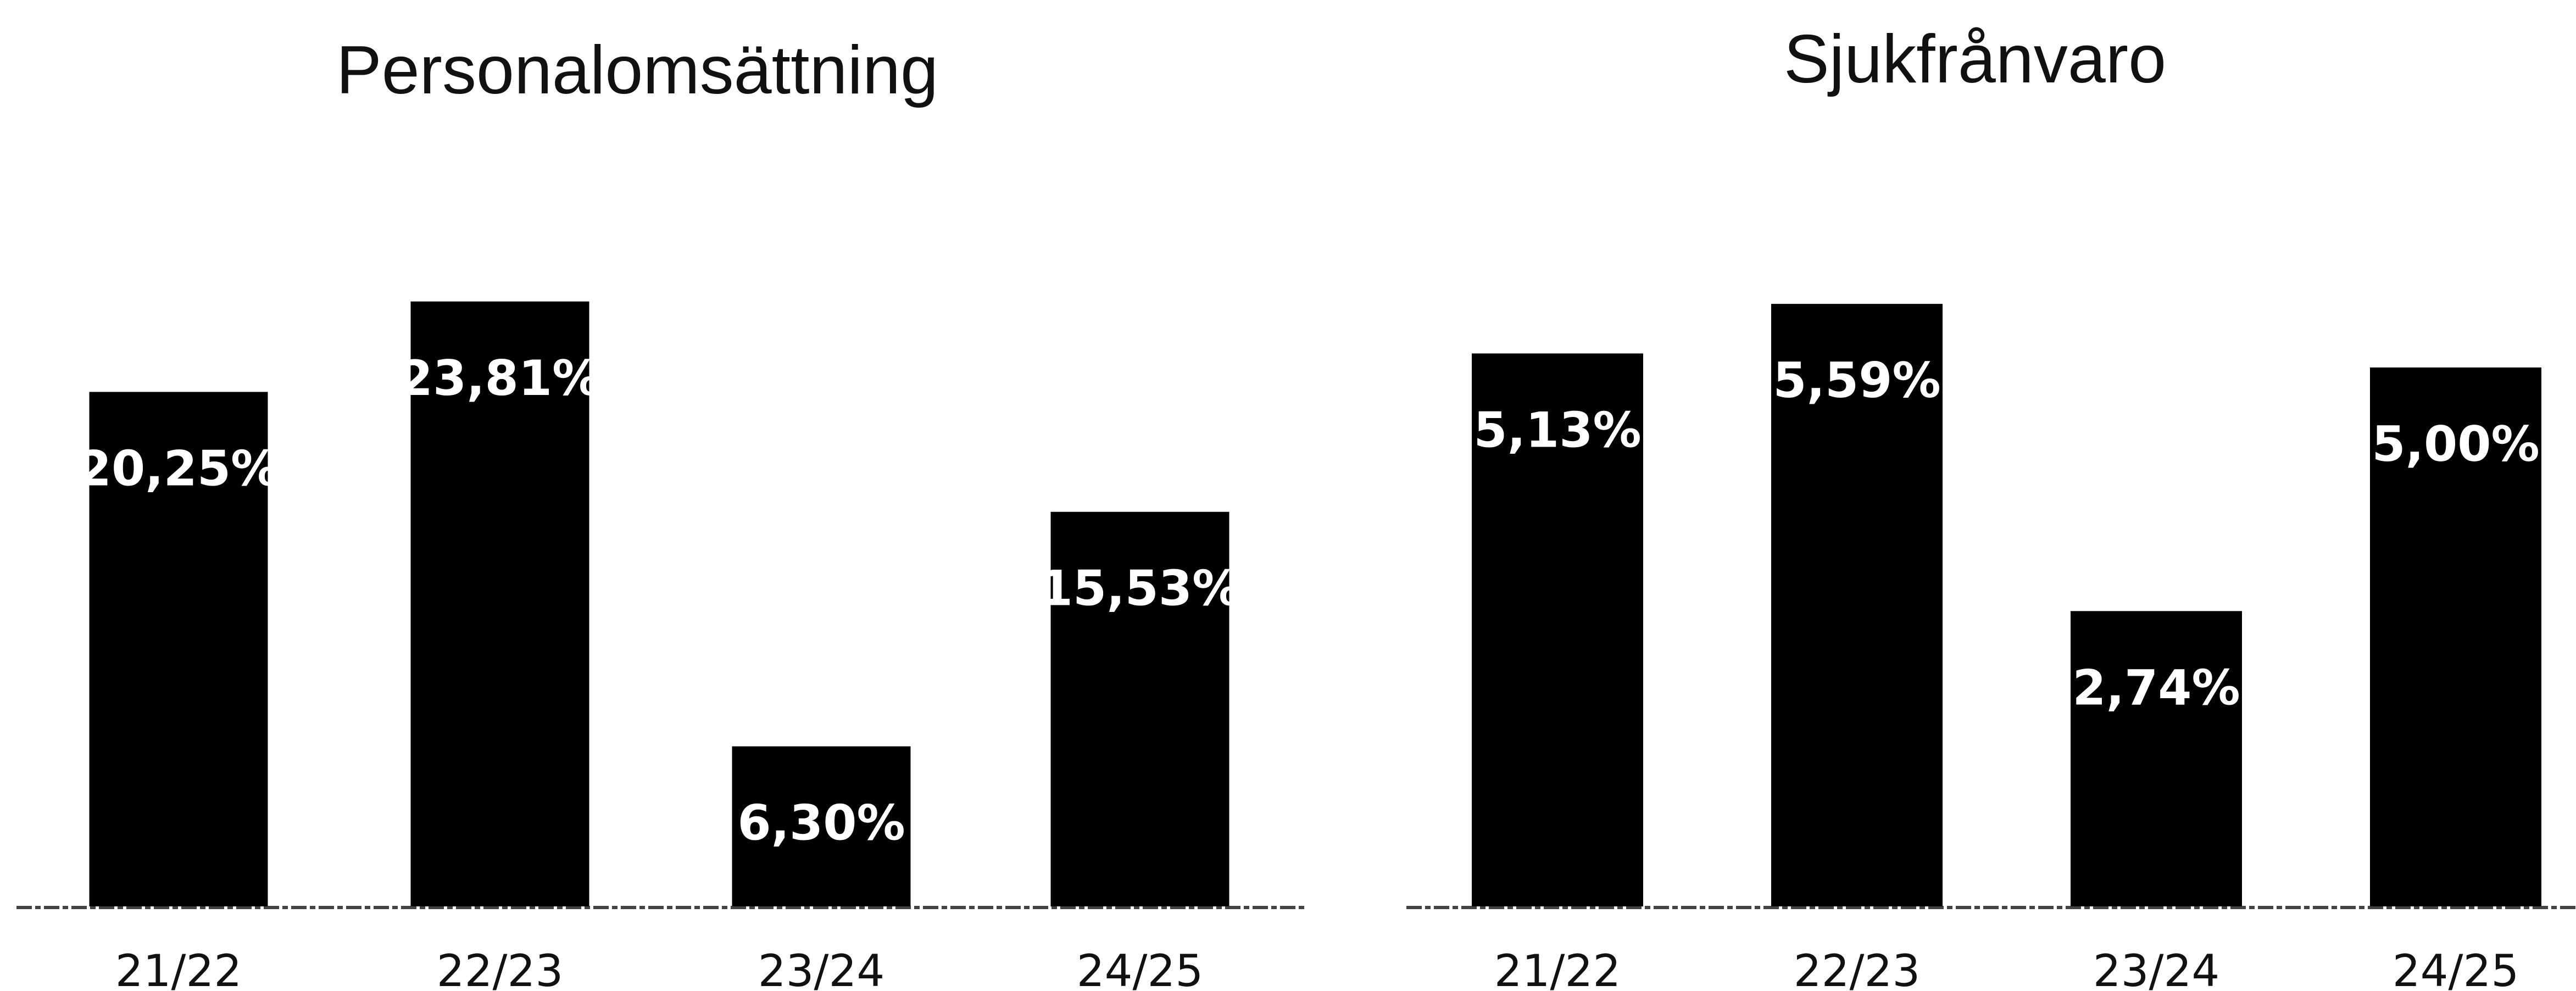 This screenshot has height=991, width=2576. I want to click on bar-data-label: 5,00%, so click(2456, 444).